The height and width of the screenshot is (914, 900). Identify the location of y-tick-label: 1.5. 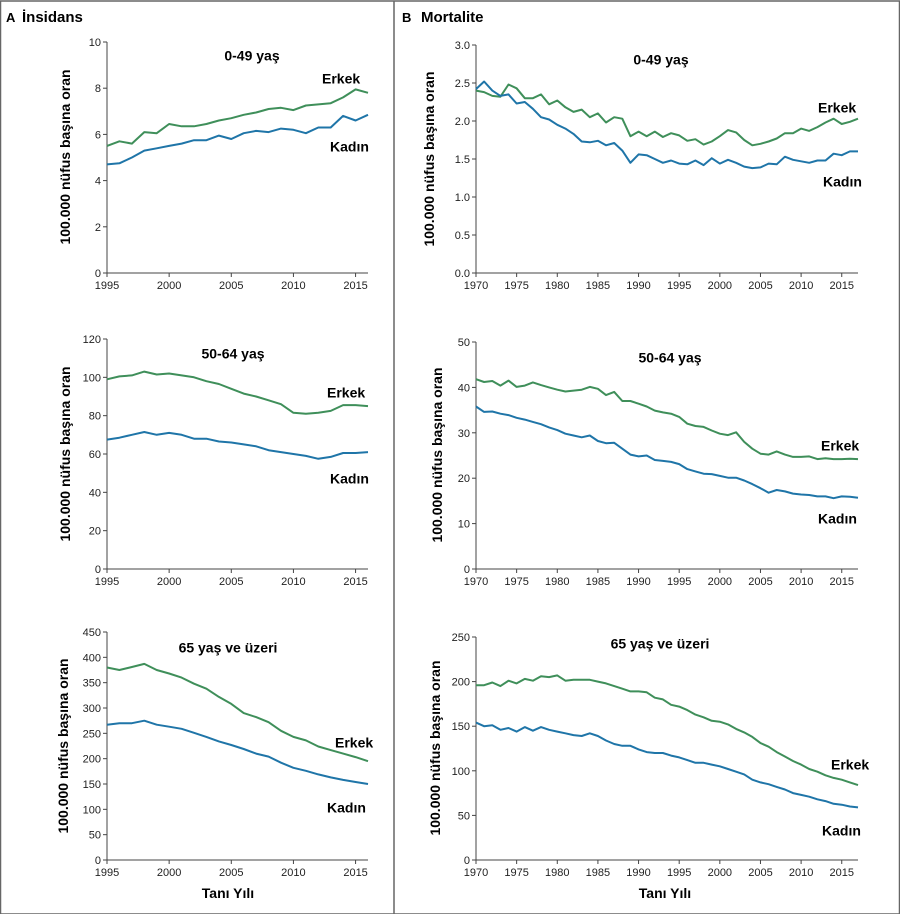
(462, 160).